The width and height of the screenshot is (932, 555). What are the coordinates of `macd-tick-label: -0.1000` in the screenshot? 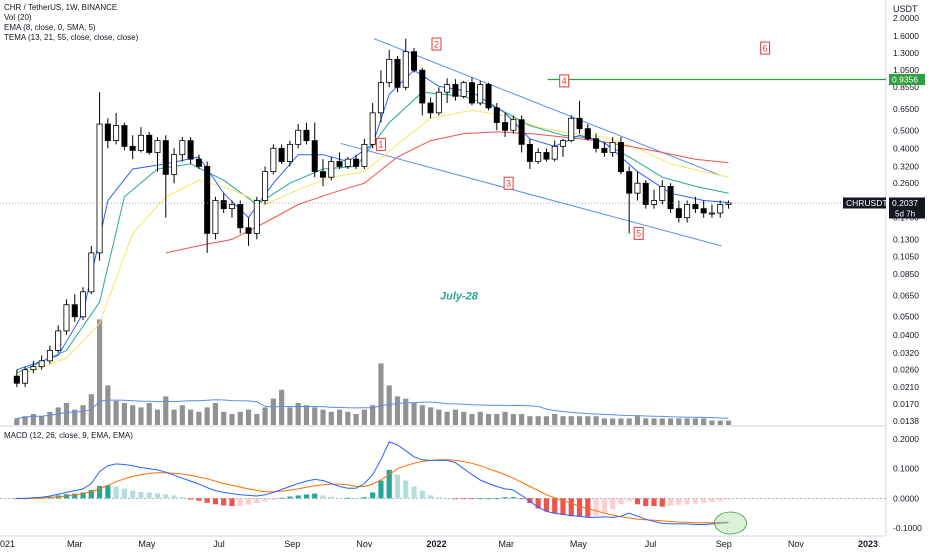 It's located at (907, 528).